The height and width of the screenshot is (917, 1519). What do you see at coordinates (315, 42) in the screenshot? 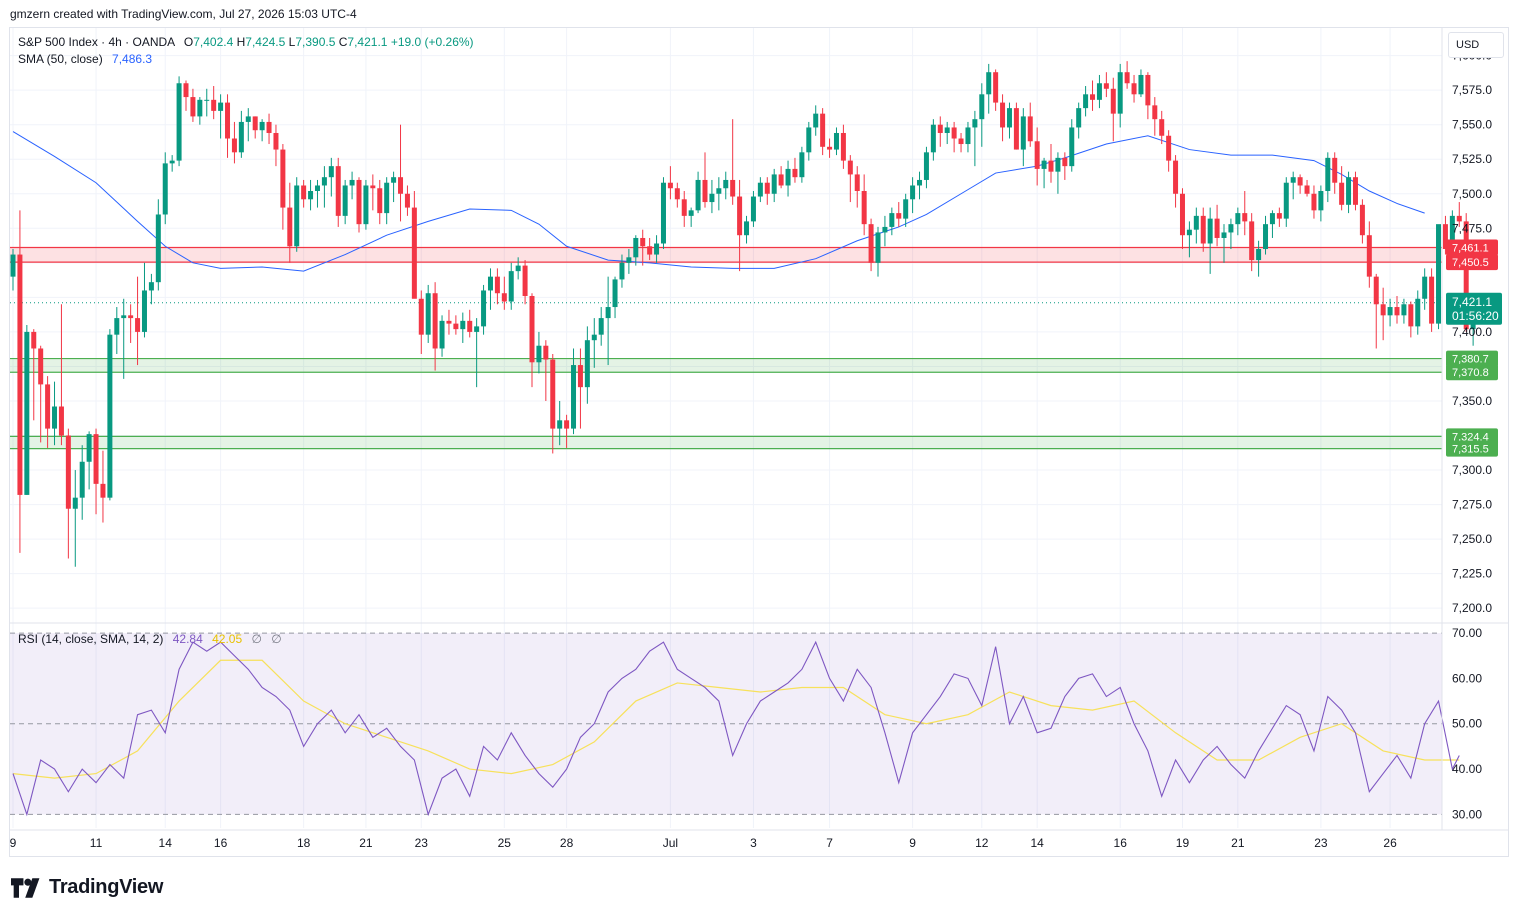
I see `low-value: 7,390.5` at bounding box center [315, 42].